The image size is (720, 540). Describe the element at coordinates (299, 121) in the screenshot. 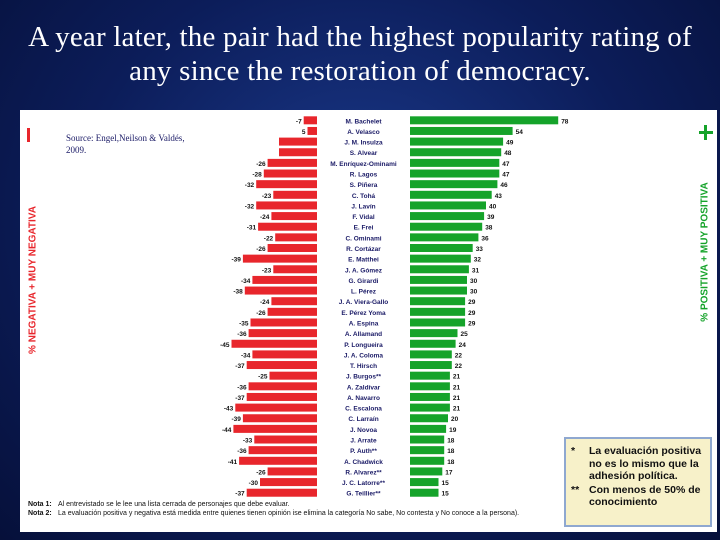

I see `negative-value-label: -7` at that location.